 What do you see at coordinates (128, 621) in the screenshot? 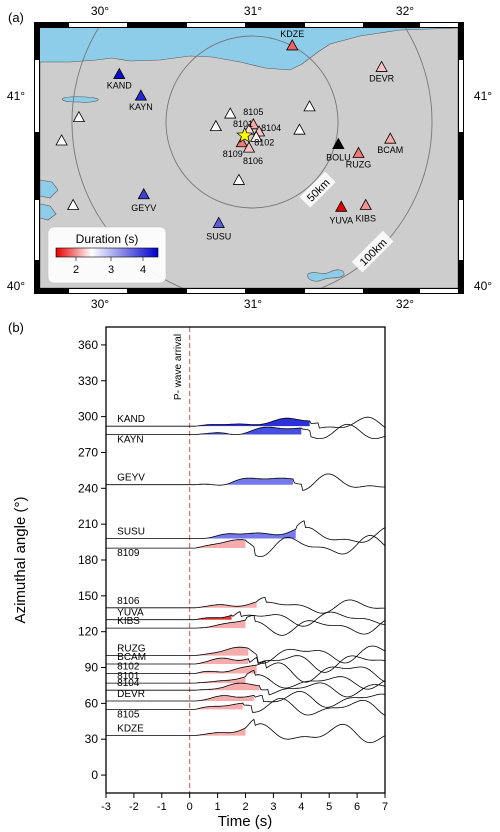
I see `trace-label: KIBS` at bounding box center [128, 621].